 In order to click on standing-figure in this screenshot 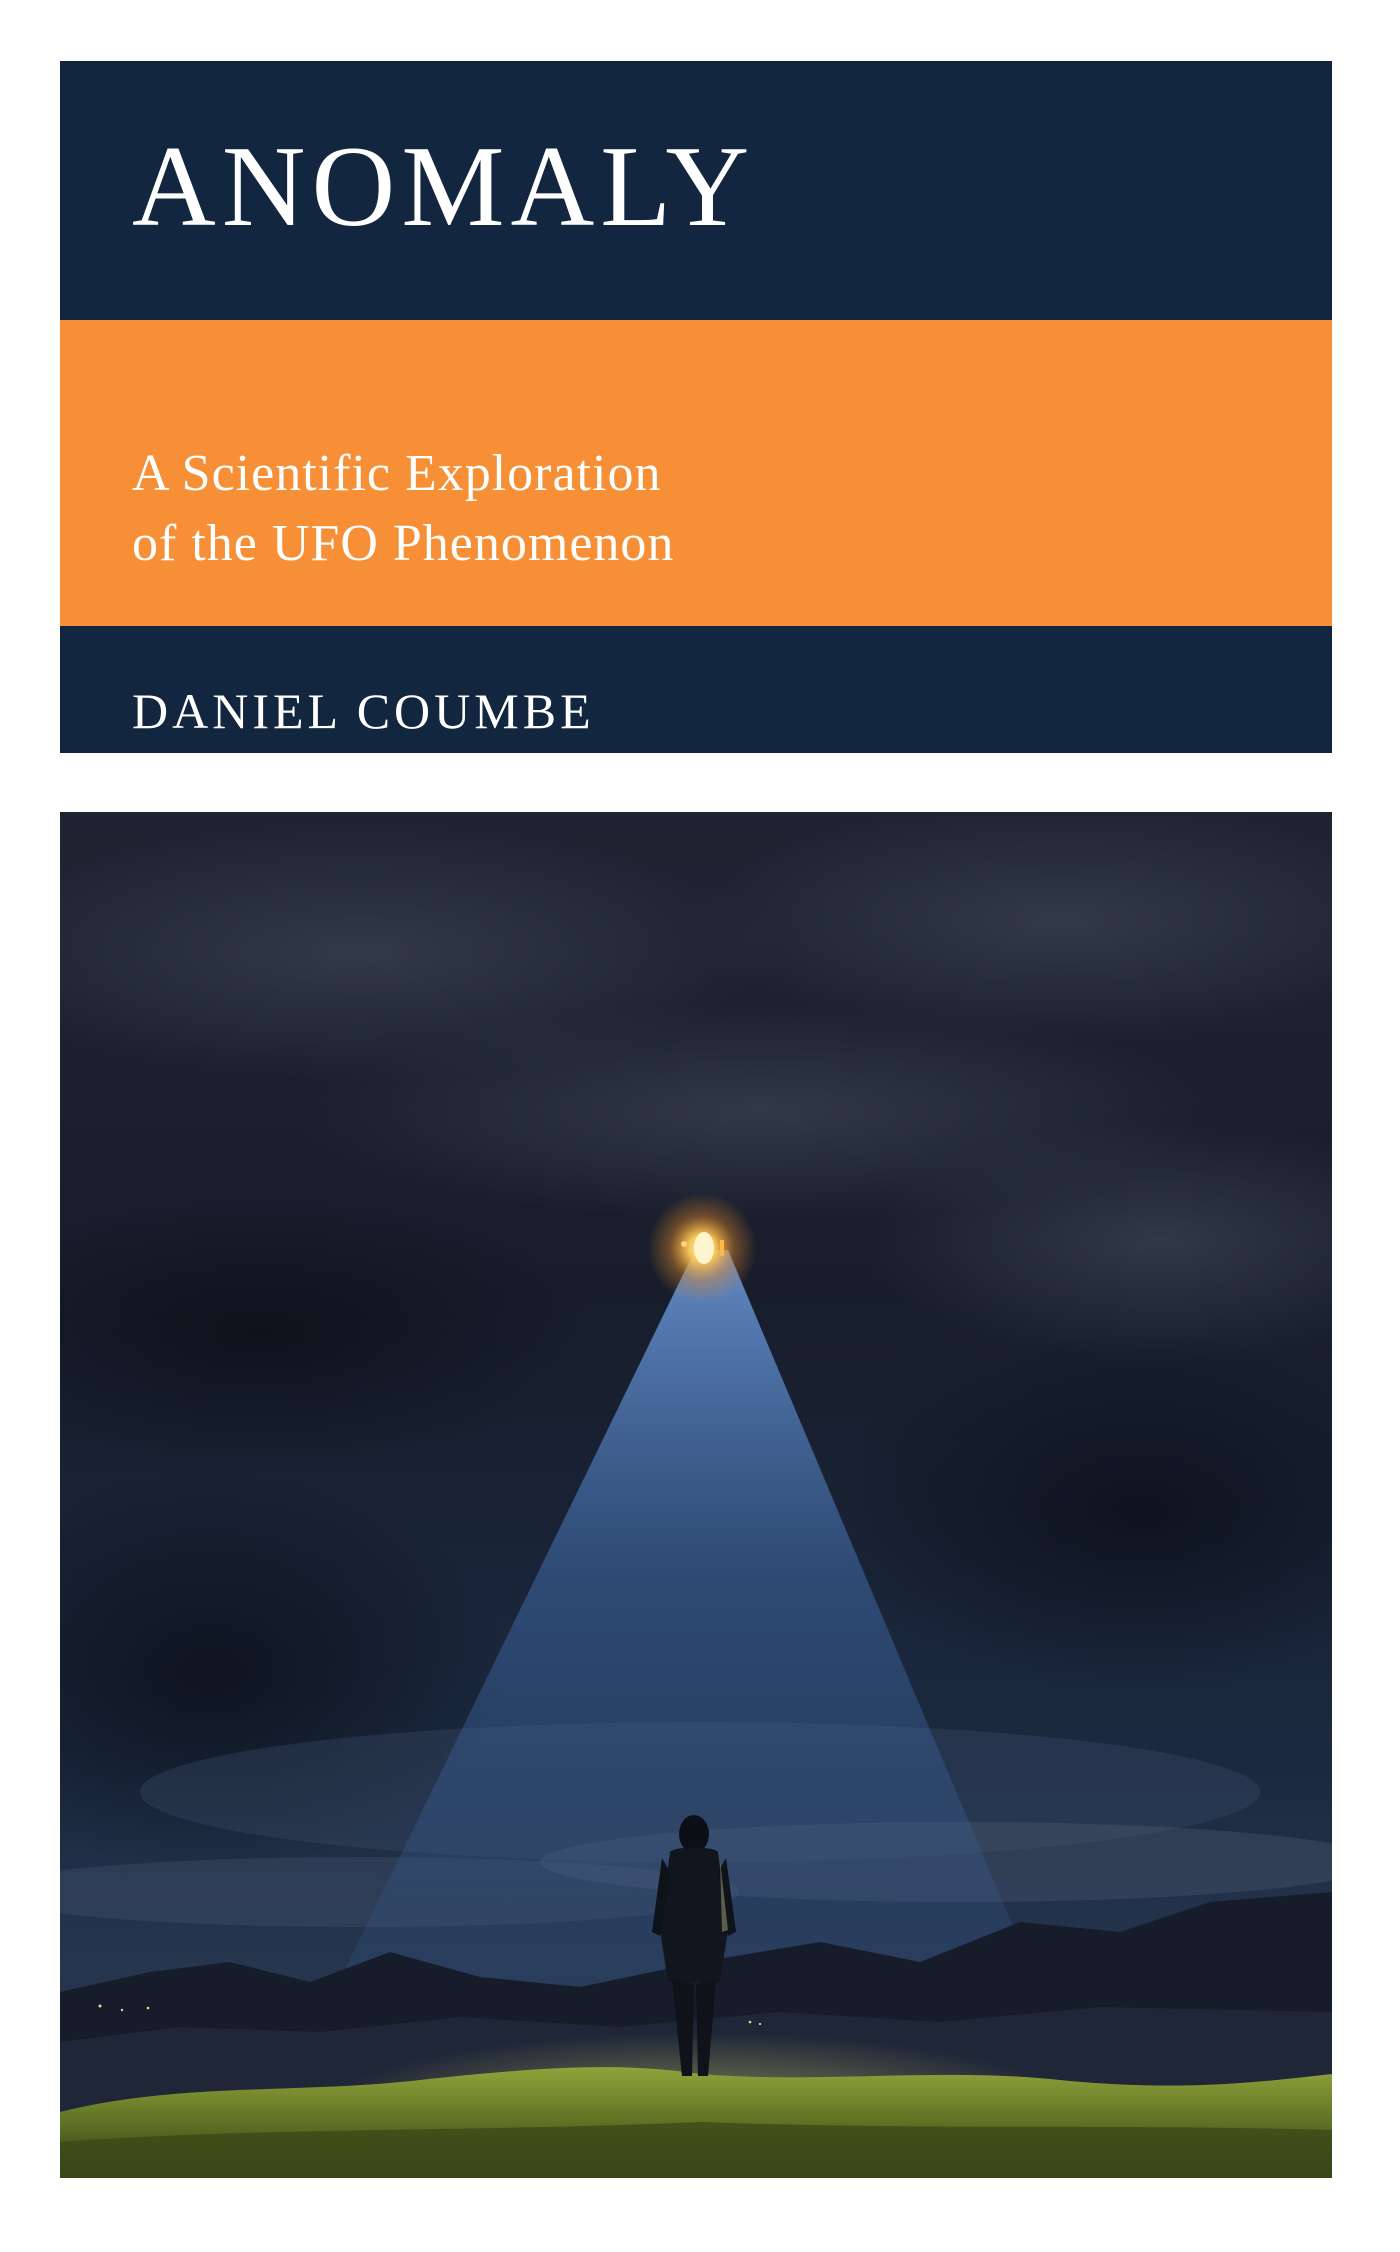, I will do `click(694, 1945)`.